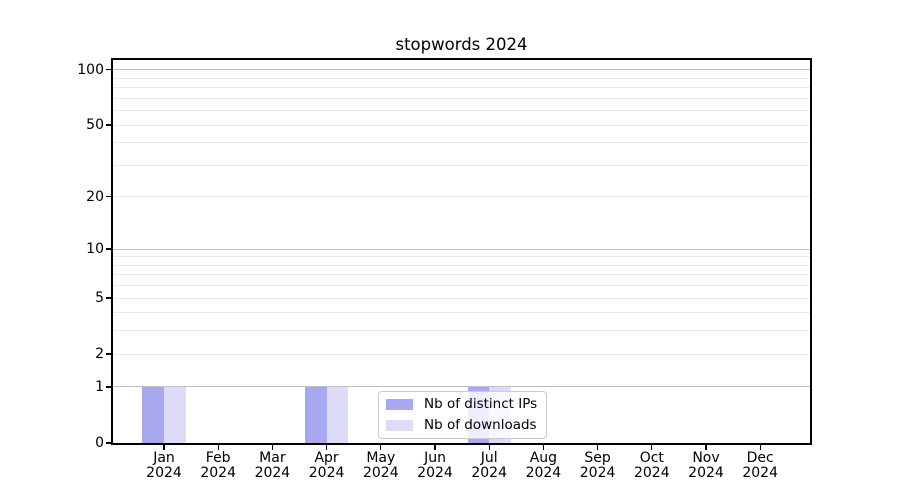  Describe the element at coordinates (326, 465) in the screenshot. I see `x-tick-label: Apr 2024` at that location.